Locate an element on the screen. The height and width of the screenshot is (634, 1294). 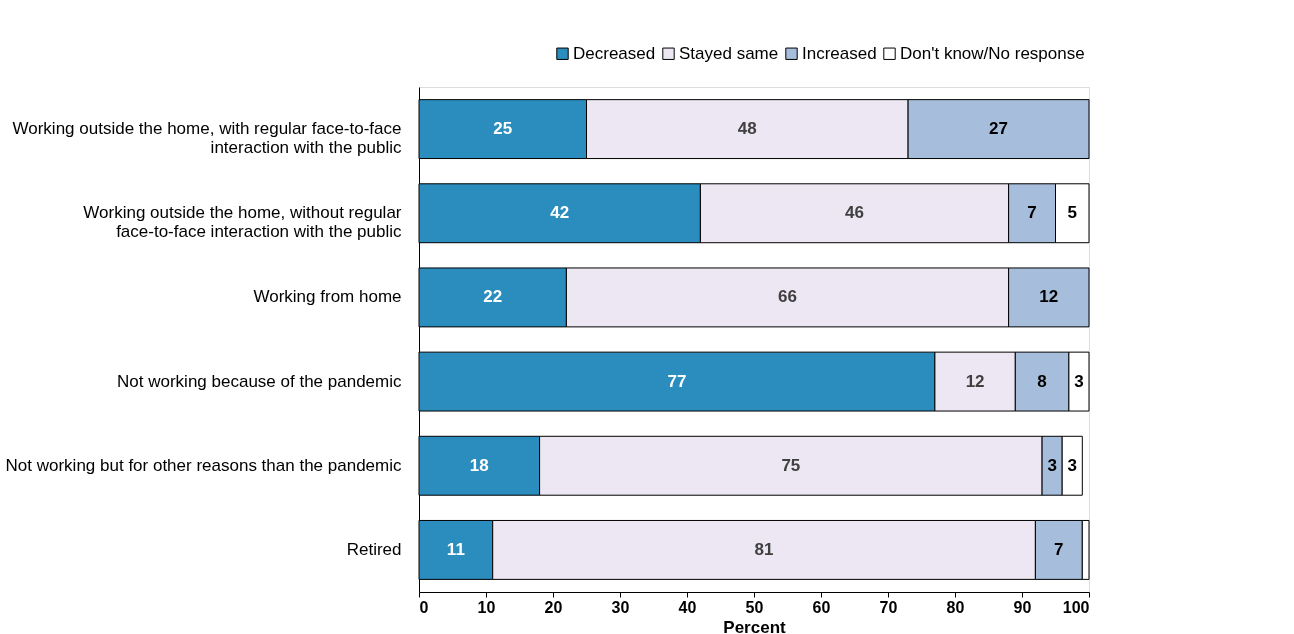
data-label: 8 is located at coordinates (1042, 381).